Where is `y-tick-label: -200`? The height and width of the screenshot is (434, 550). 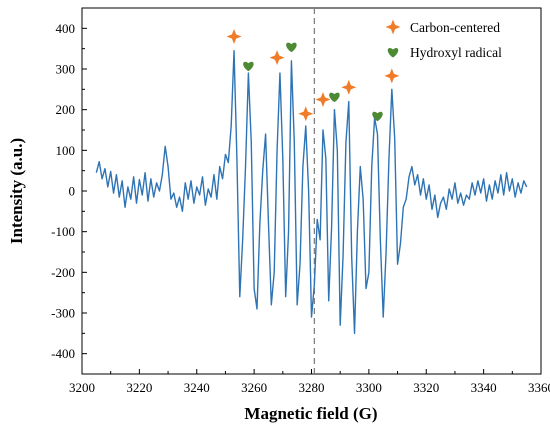
y-tick-label: -200 is located at coordinates (63, 272).